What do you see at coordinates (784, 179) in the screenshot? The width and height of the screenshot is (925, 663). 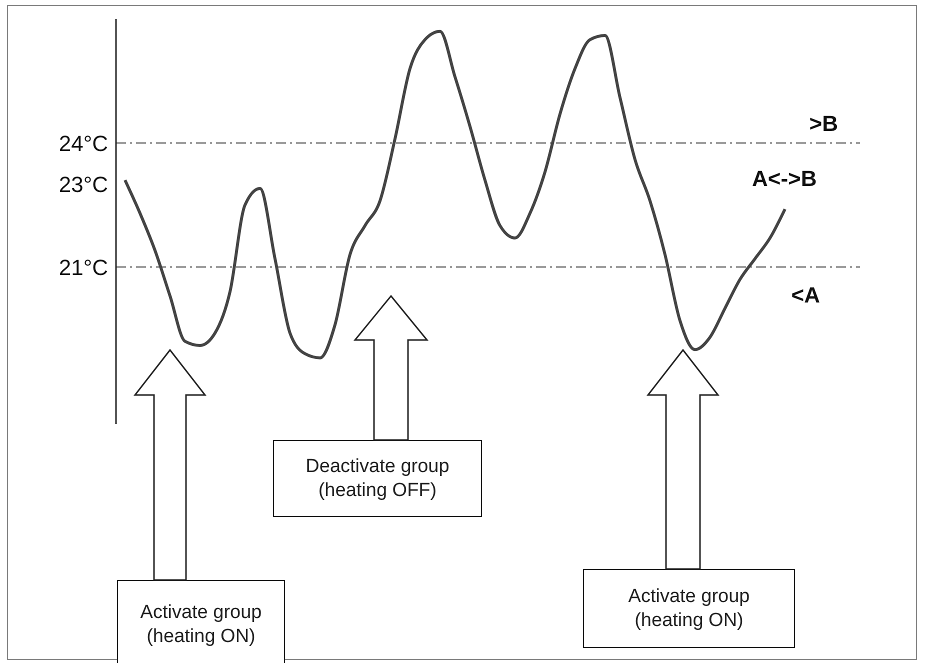 I see `annotation: A<->B` at bounding box center [784, 179].